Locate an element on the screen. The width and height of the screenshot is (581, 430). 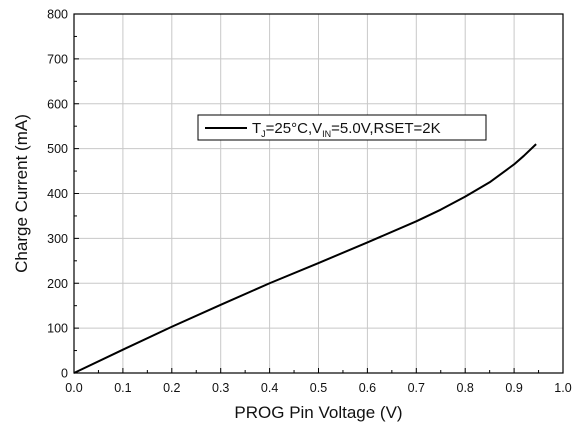
x-tick-label: 0.7 is located at coordinates (416, 388).